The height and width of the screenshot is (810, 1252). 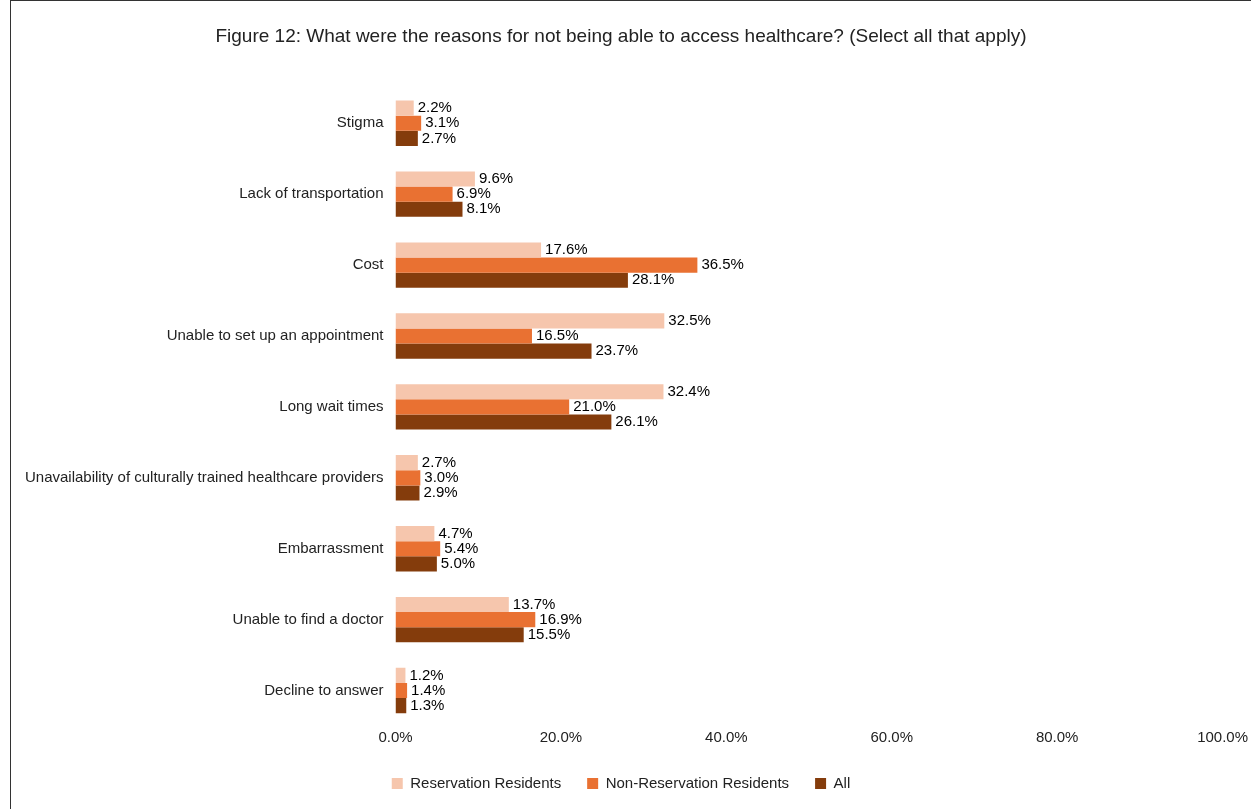 I want to click on data-label: 3.0%, so click(x=441, y=476).